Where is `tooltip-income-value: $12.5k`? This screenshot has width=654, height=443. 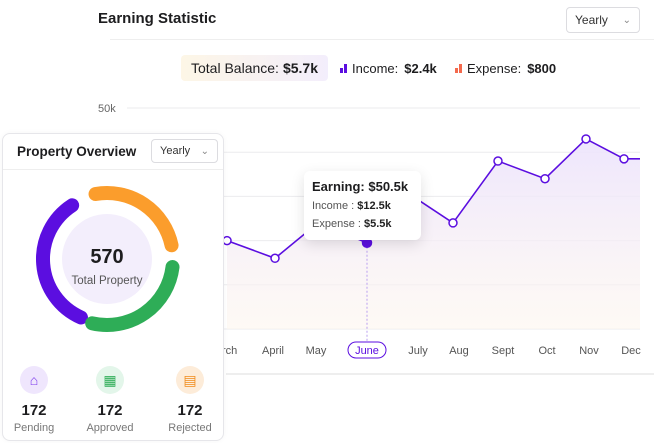 tooltip-income-value: $12.5k is located at coordinates (374, 206).